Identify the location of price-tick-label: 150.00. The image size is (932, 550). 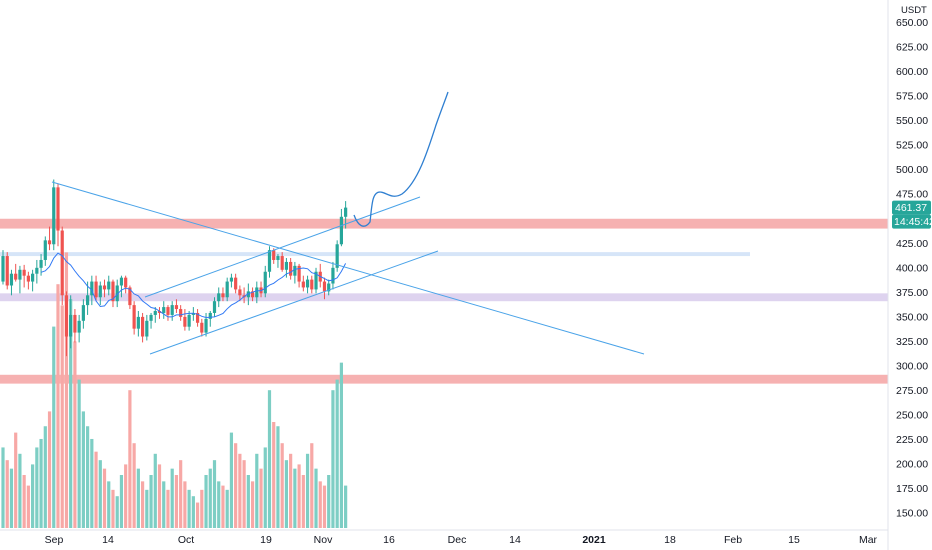
(912, 514).